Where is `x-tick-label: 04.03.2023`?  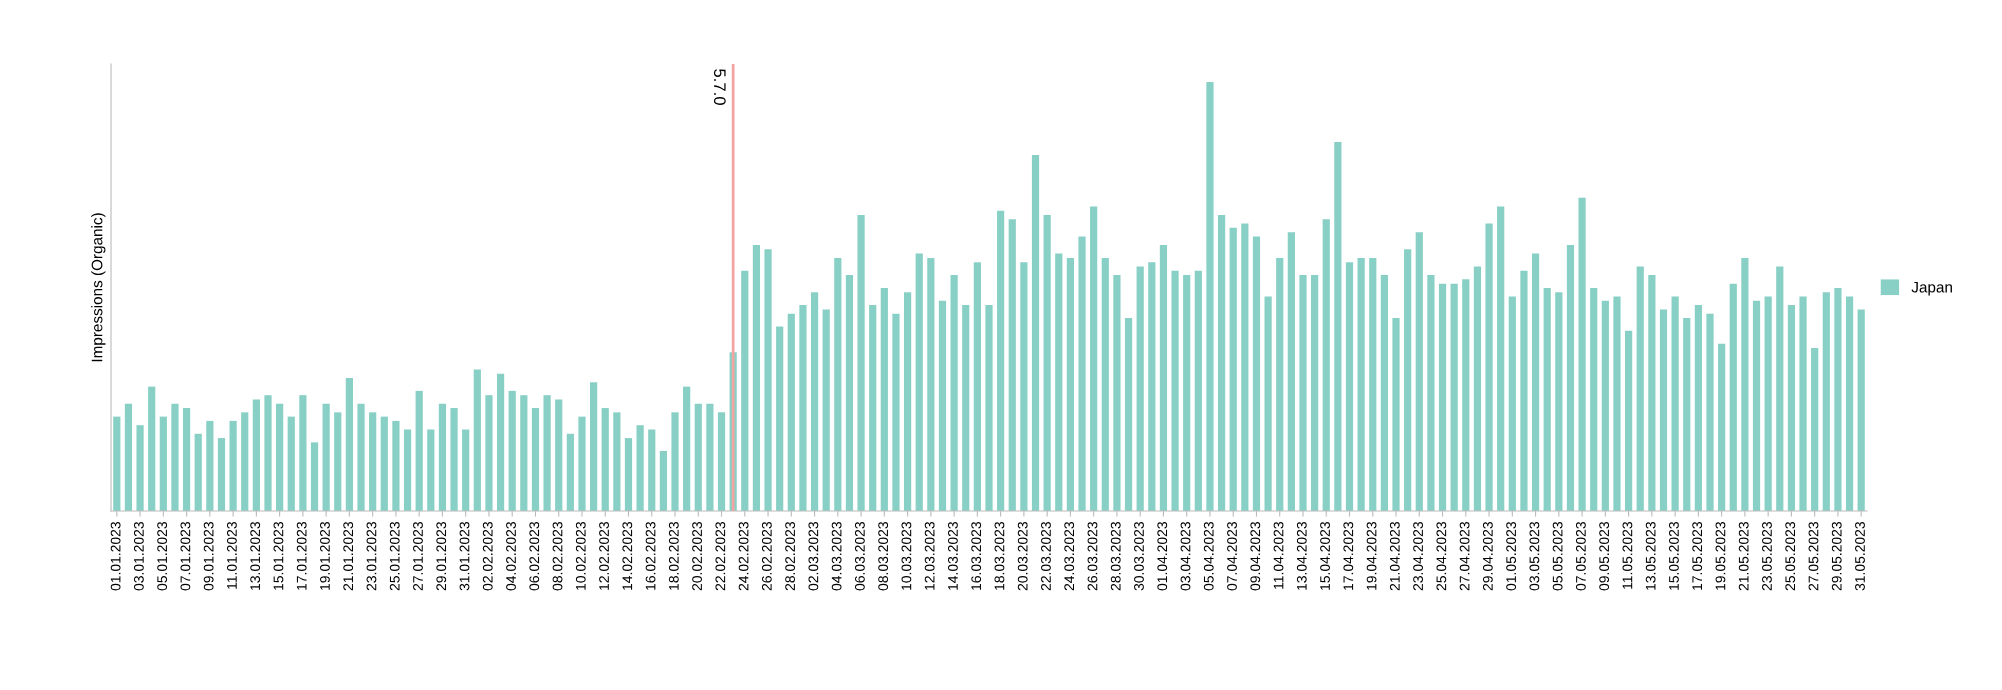
x-tick-label: 04.03.2023 is located at coordinates (836, 556).